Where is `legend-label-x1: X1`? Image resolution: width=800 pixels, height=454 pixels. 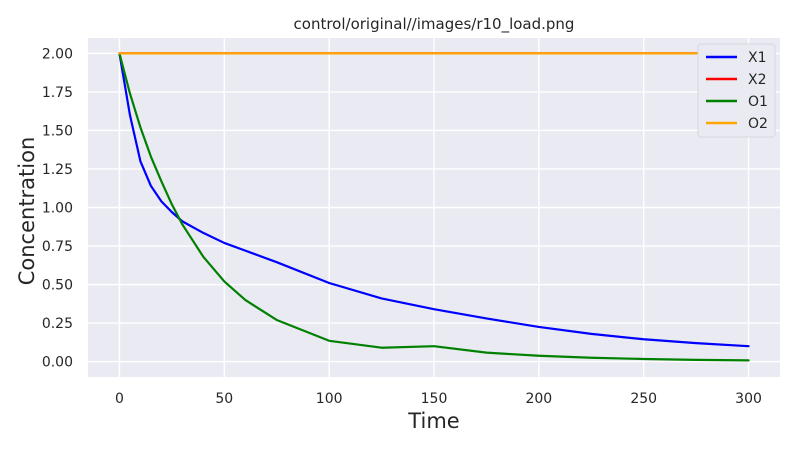
legend-label-x1: X1 is located at coordinates (757, 58).